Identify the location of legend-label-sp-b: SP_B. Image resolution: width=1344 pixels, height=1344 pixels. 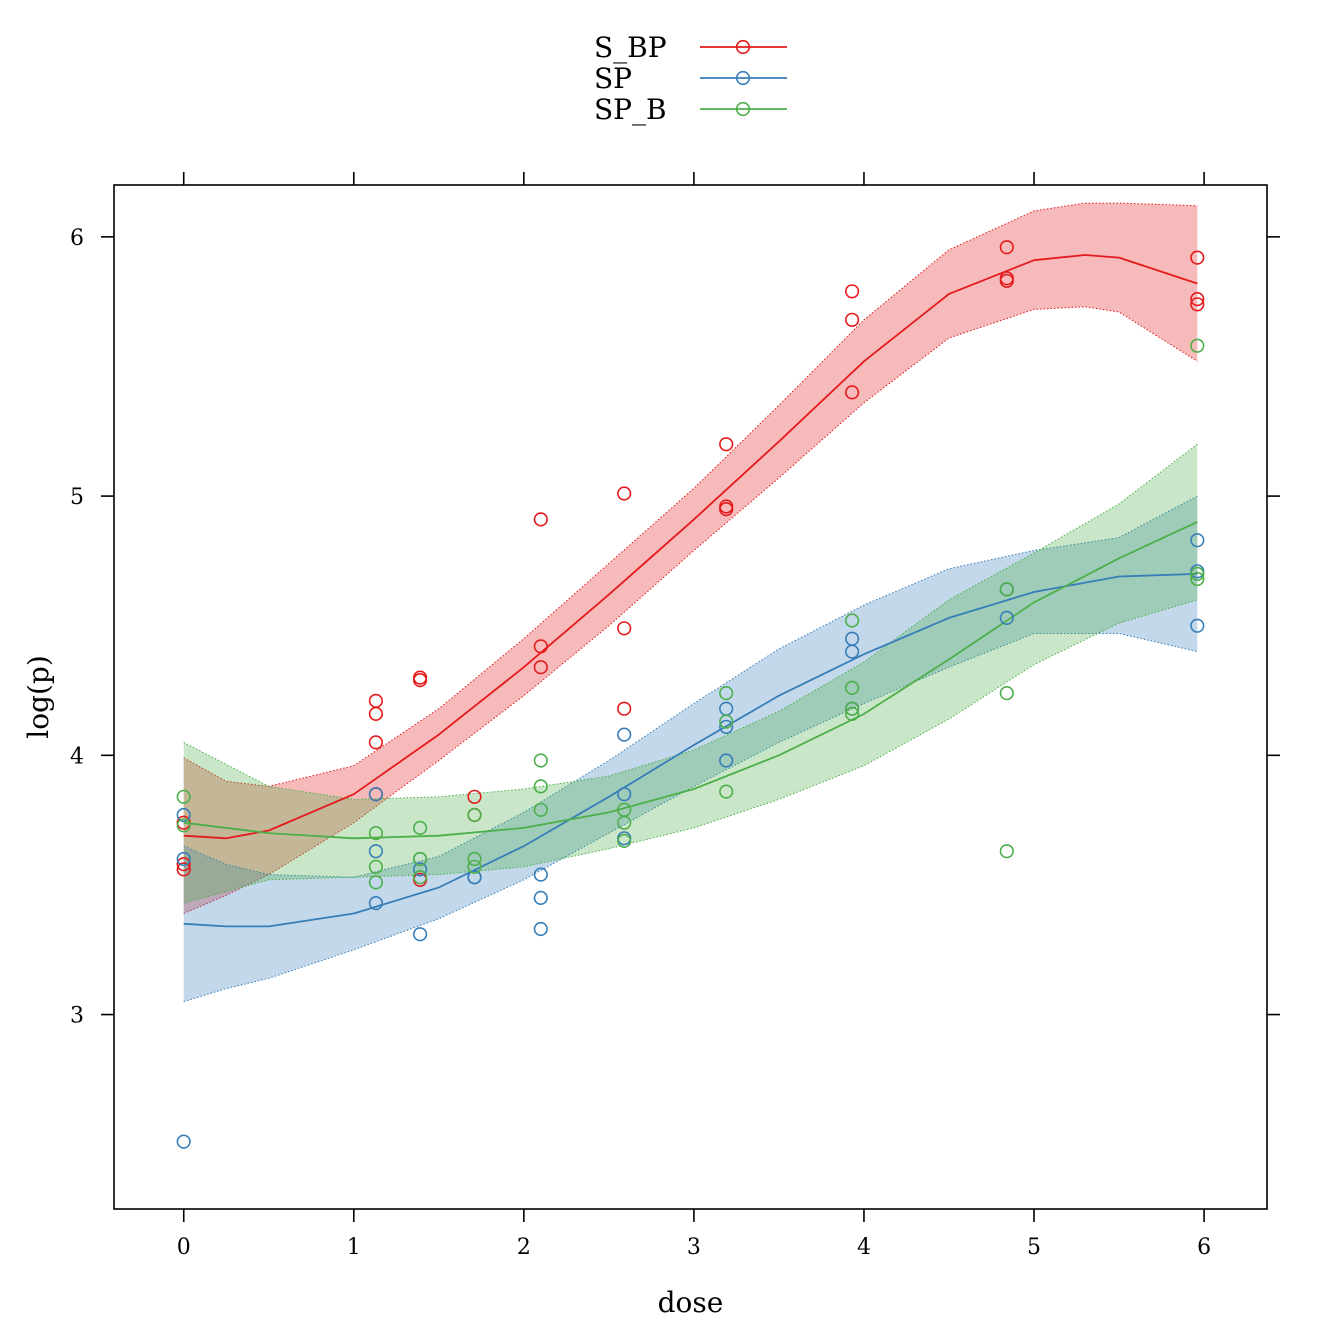
(630, 109).